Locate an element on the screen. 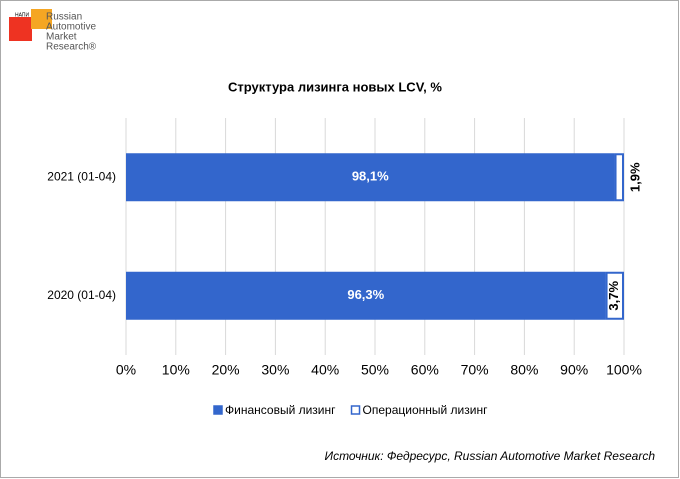 The width and height of the screenshot is (680, 479). y-tick-label: 2021 (01-04) is located at coordinates (81, 176).